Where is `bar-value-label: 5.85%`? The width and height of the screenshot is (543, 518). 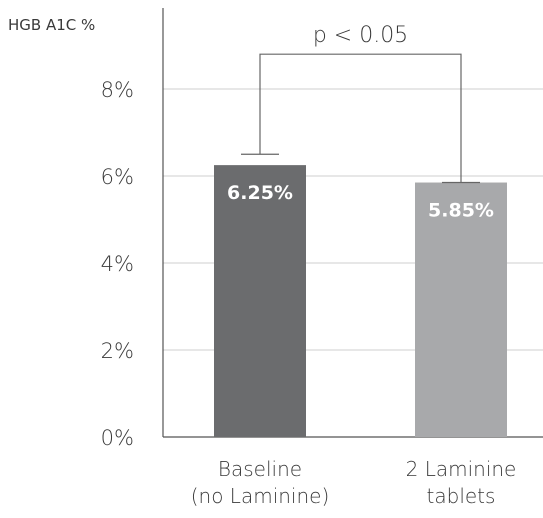 bar-value-label: 5.85% is located at coordinates (461, 211).